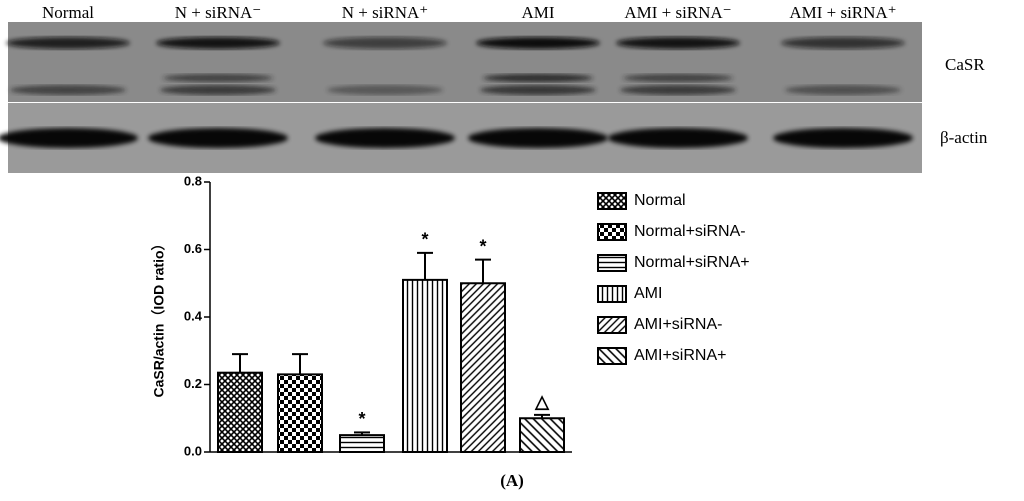 The image size is (1024, 501). I want to click on lane-label: AMI + siRNA⁻, so click(677, 12).